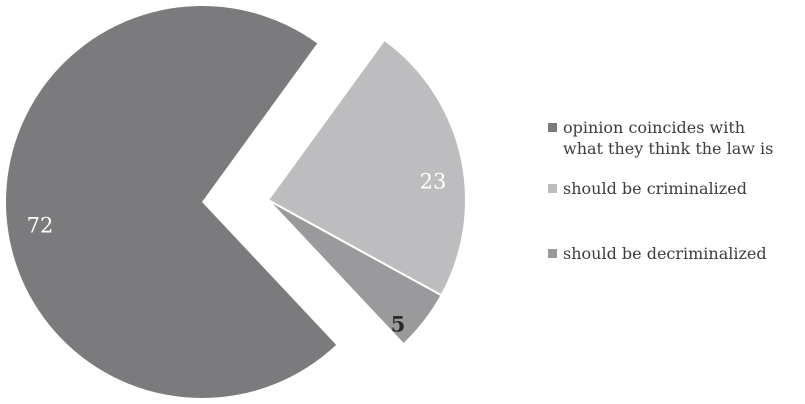  What do you see at coordinates (552, 253) in the screenshot?
I see `legend-swatch-decriminalized` at bounding box center [552, 253].